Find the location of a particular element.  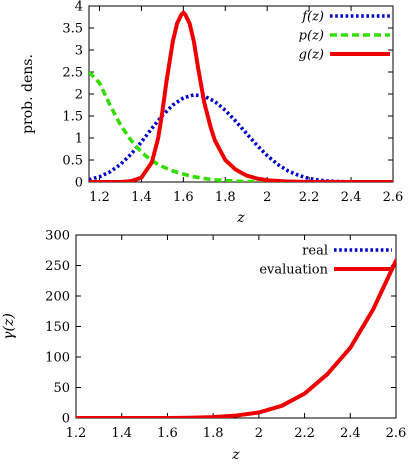

y-tick-label: 2 is located at coordinates (79, 95).